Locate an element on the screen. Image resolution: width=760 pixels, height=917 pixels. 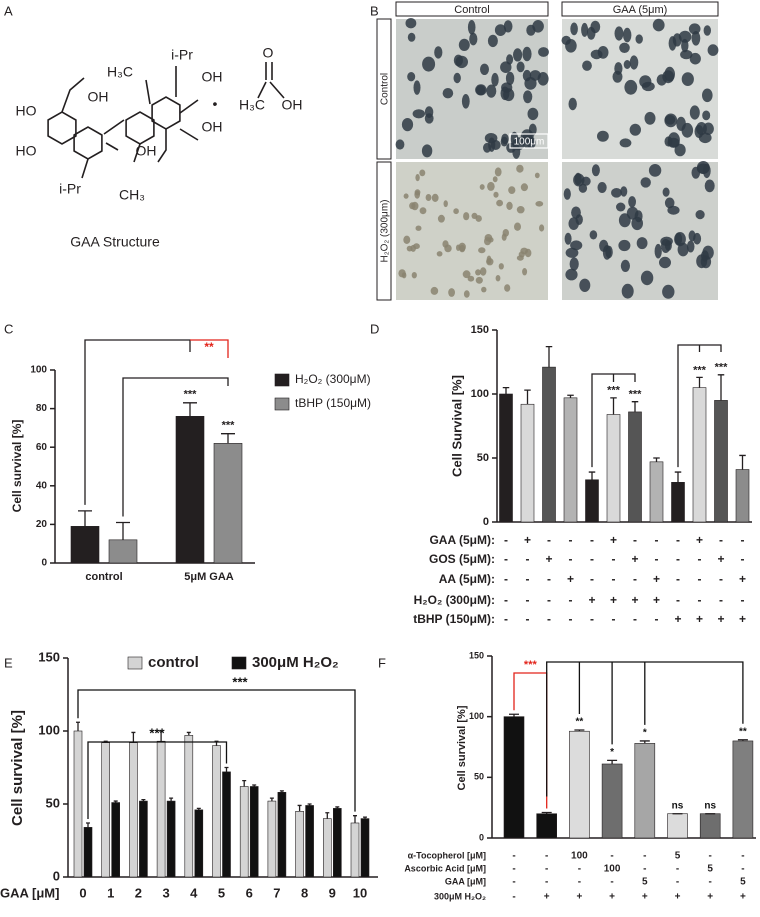
condition-sign: 5 is located at coordinates (678, 856).